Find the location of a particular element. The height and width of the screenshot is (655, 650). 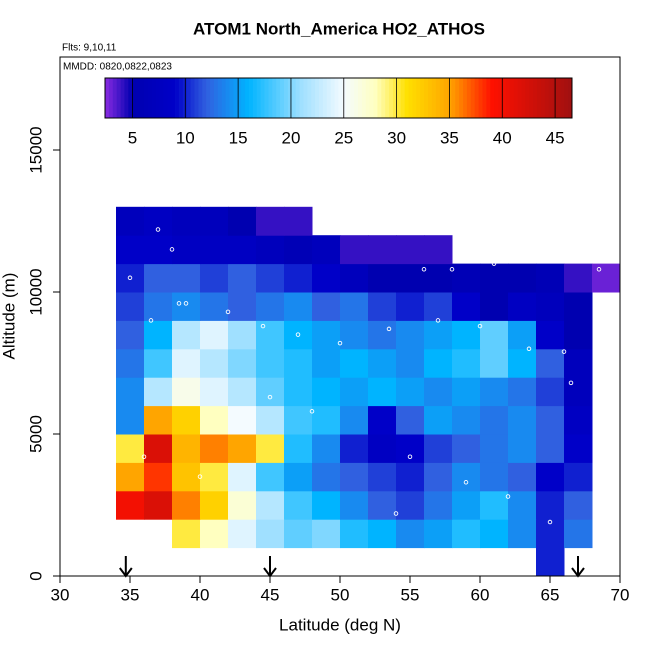

y-tick-label: 10000 is located at coordinates (35, 291).